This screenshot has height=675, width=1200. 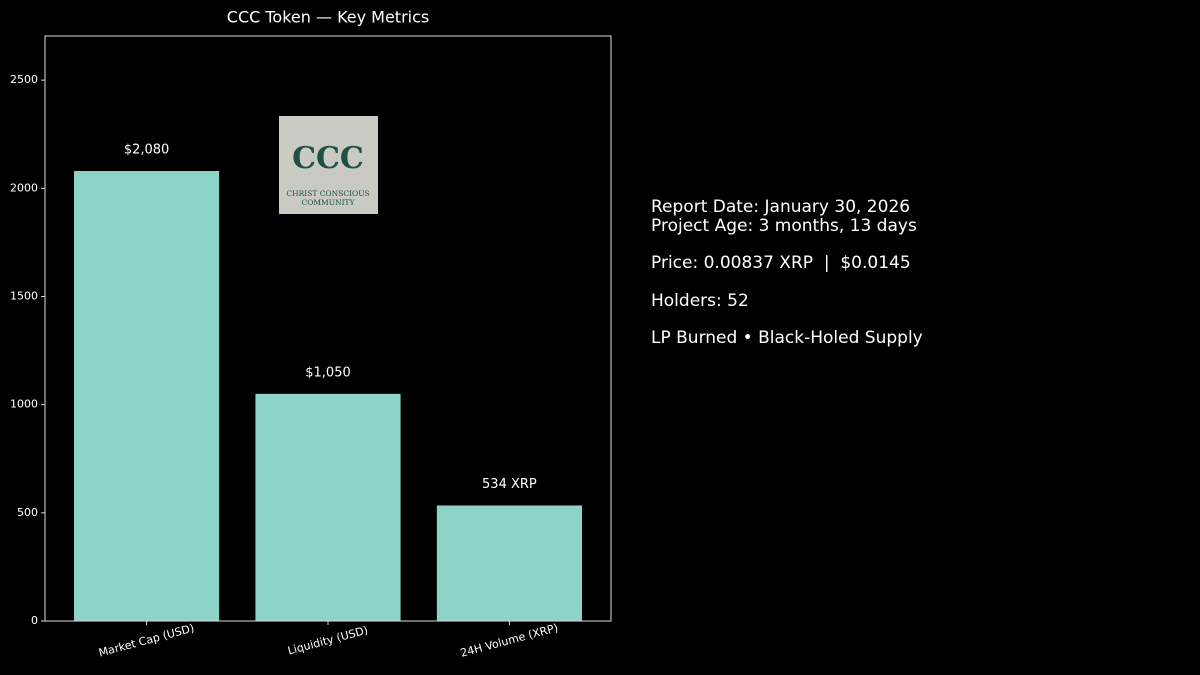 What do you see at coordinates (27, 512) in the screenshot?
I see `y-tick-label: 500` at bounding box center [27, 512].